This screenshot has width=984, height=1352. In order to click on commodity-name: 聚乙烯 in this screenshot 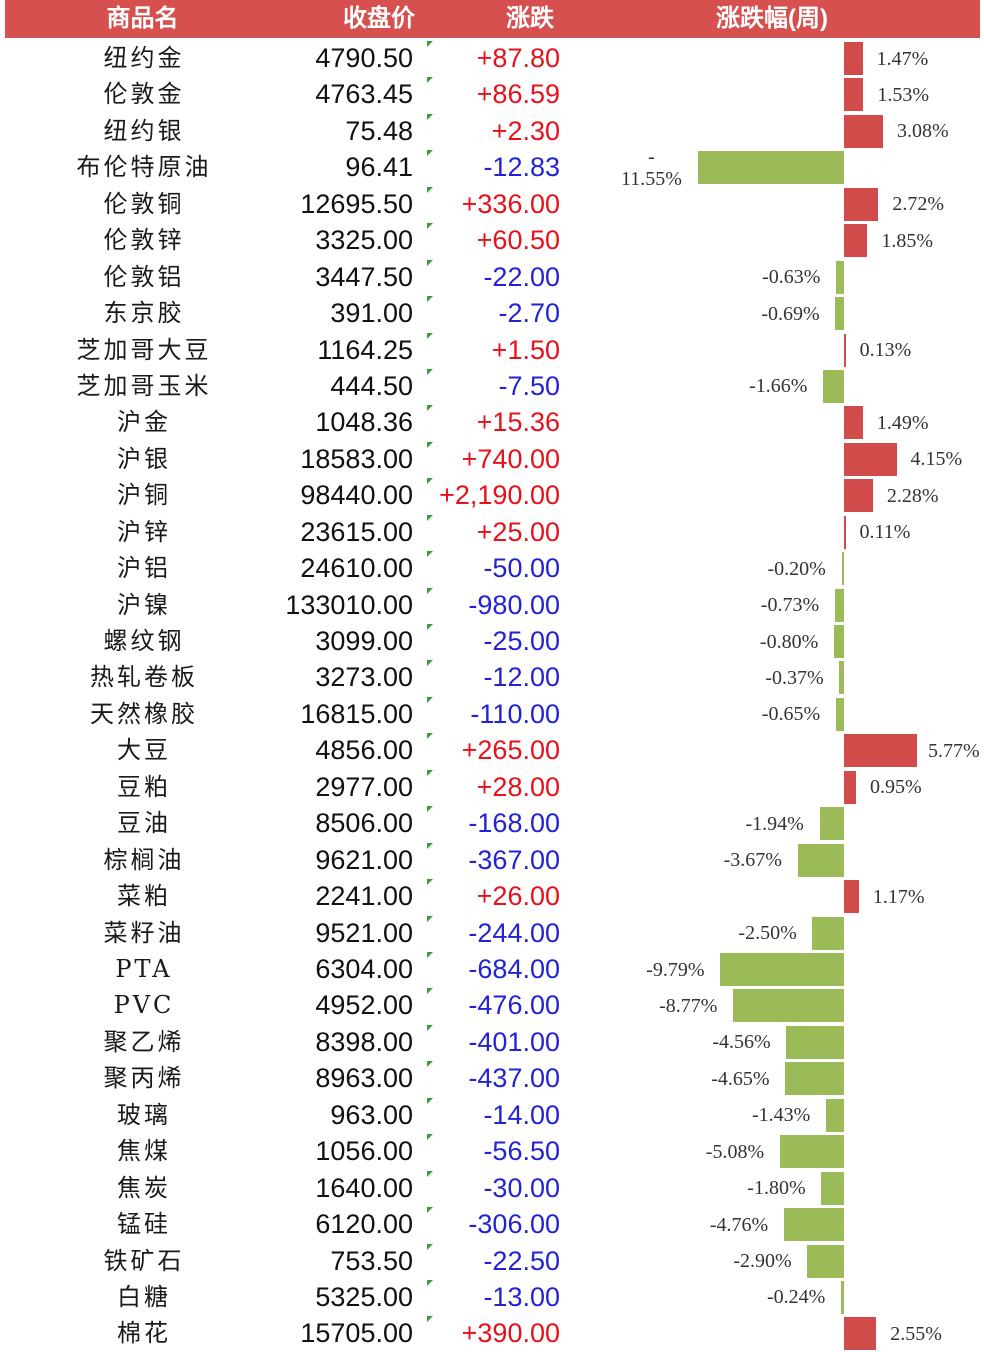, I will do `click(144, 1041)`.